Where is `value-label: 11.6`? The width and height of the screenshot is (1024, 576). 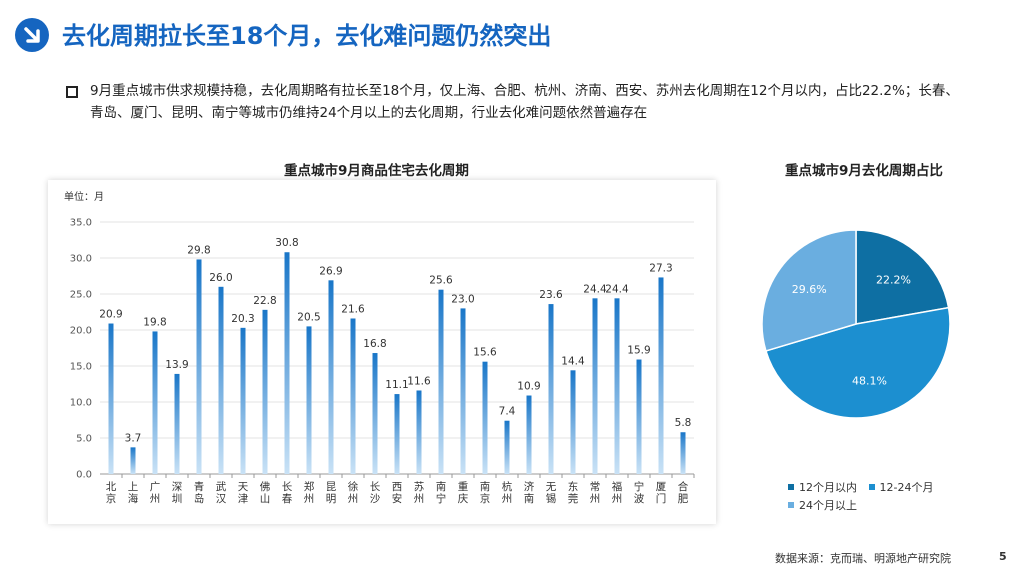
value-label: 11.6 is located at coordinates (419, 381).